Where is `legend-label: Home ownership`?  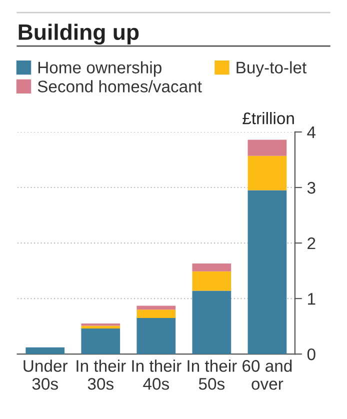 legend-label: Home ownership is located at coordinates (100, 69).